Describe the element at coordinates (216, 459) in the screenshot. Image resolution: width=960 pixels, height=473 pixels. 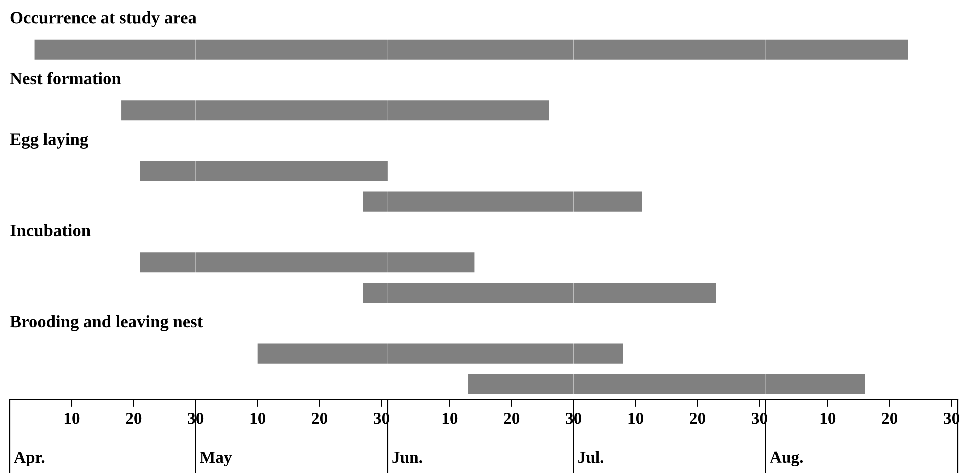
I see `x-axis-title: May` at that location.